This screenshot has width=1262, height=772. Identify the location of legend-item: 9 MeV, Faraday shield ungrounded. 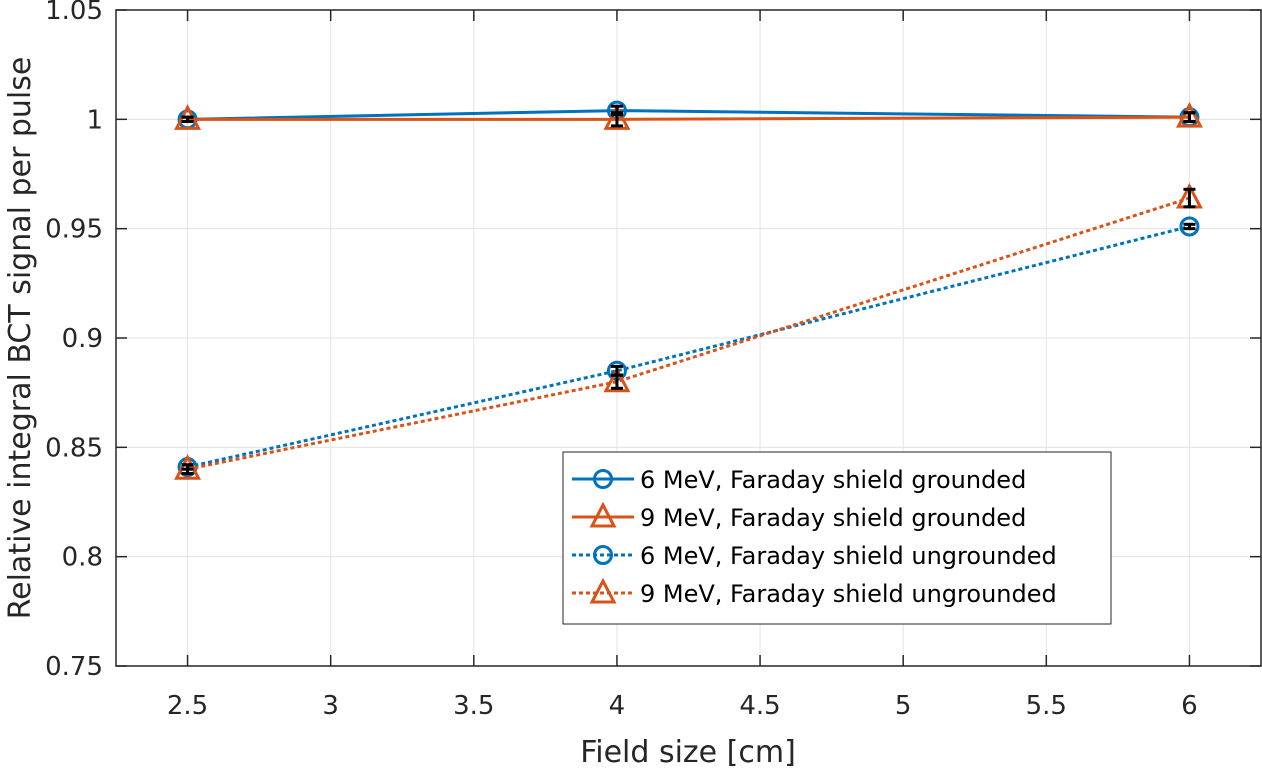
(814, 592).